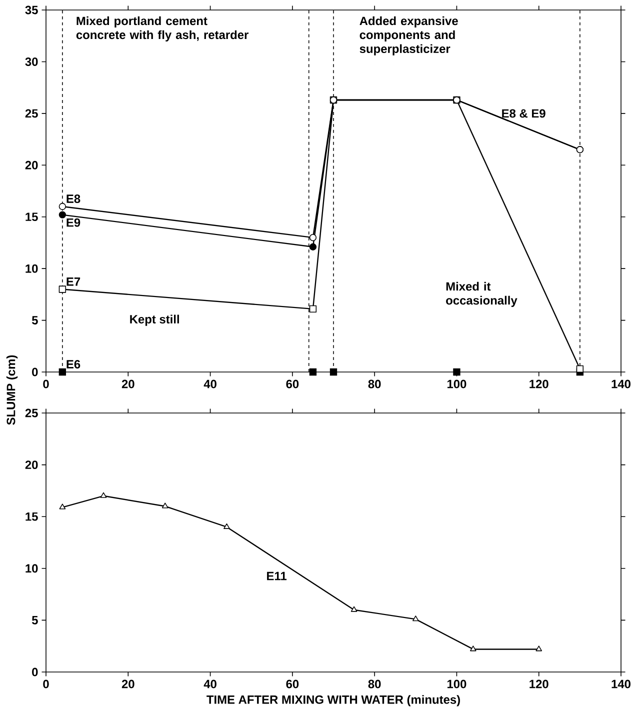  Describe the element at coordinates (482, 294) in the screenshot. I see `annotation: Mixed it occasionally` at that location.